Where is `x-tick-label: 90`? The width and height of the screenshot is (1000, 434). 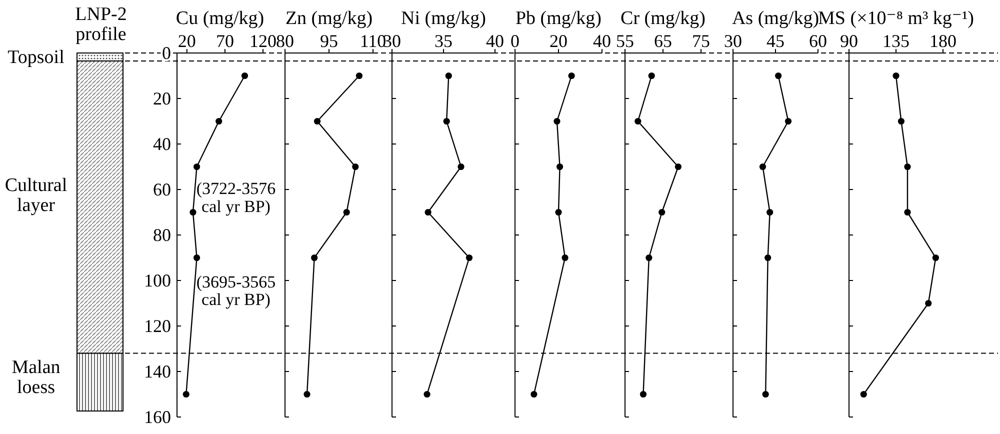 x-tick-label: 90 is located at coordinates (849, 41).